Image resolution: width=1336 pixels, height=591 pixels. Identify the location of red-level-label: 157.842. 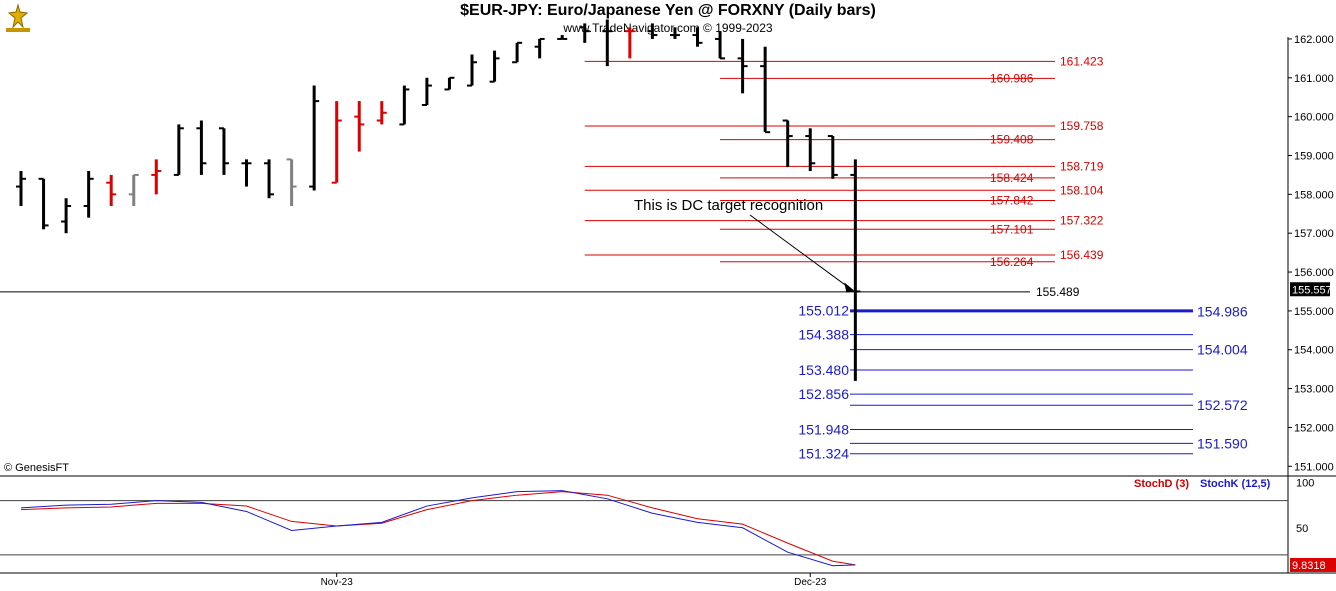
(1012, 200).